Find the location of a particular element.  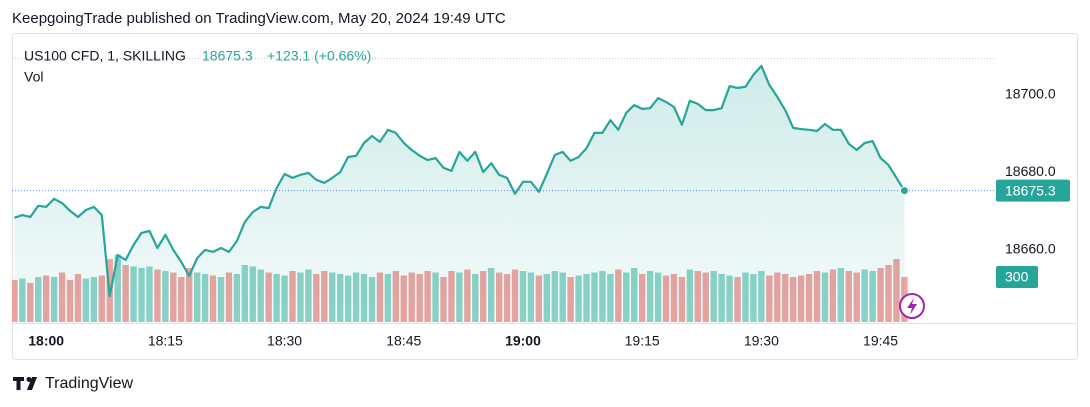

lightning-icon is located at coordinates (912, 306).